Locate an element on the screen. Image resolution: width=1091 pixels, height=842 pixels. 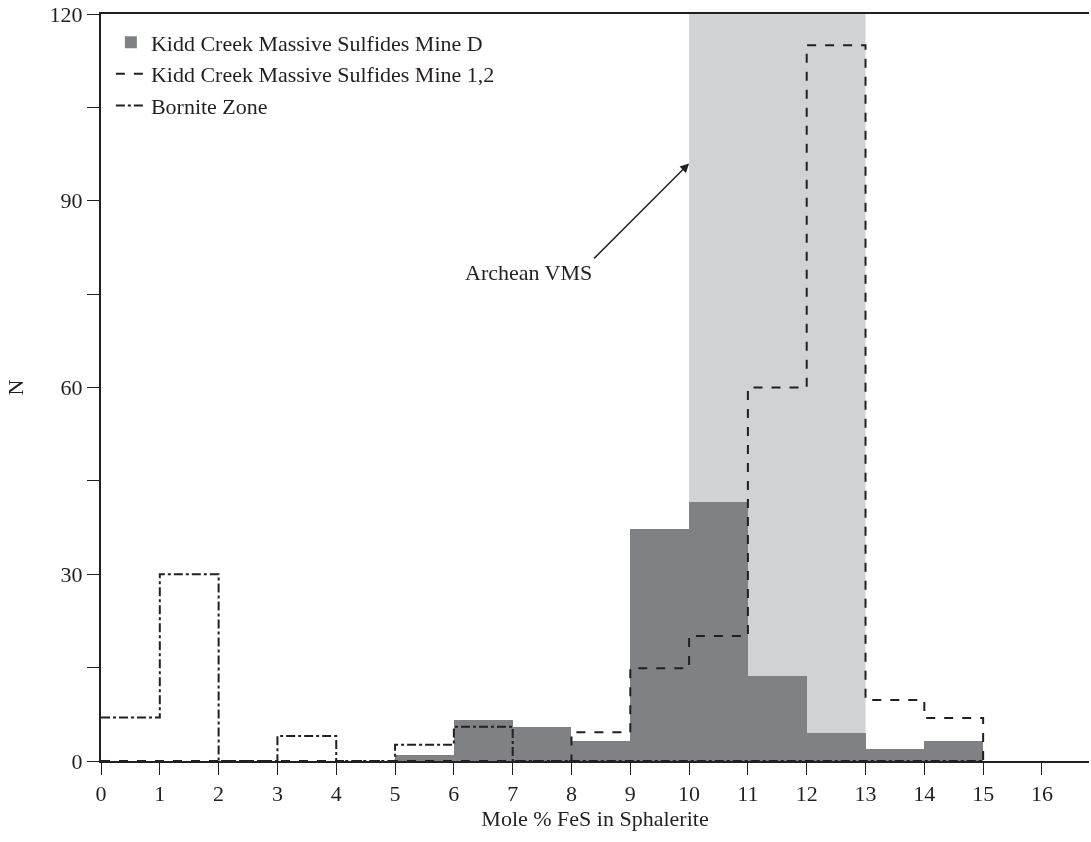
x-tick-label: 7 is located at coordinates (513, 794).